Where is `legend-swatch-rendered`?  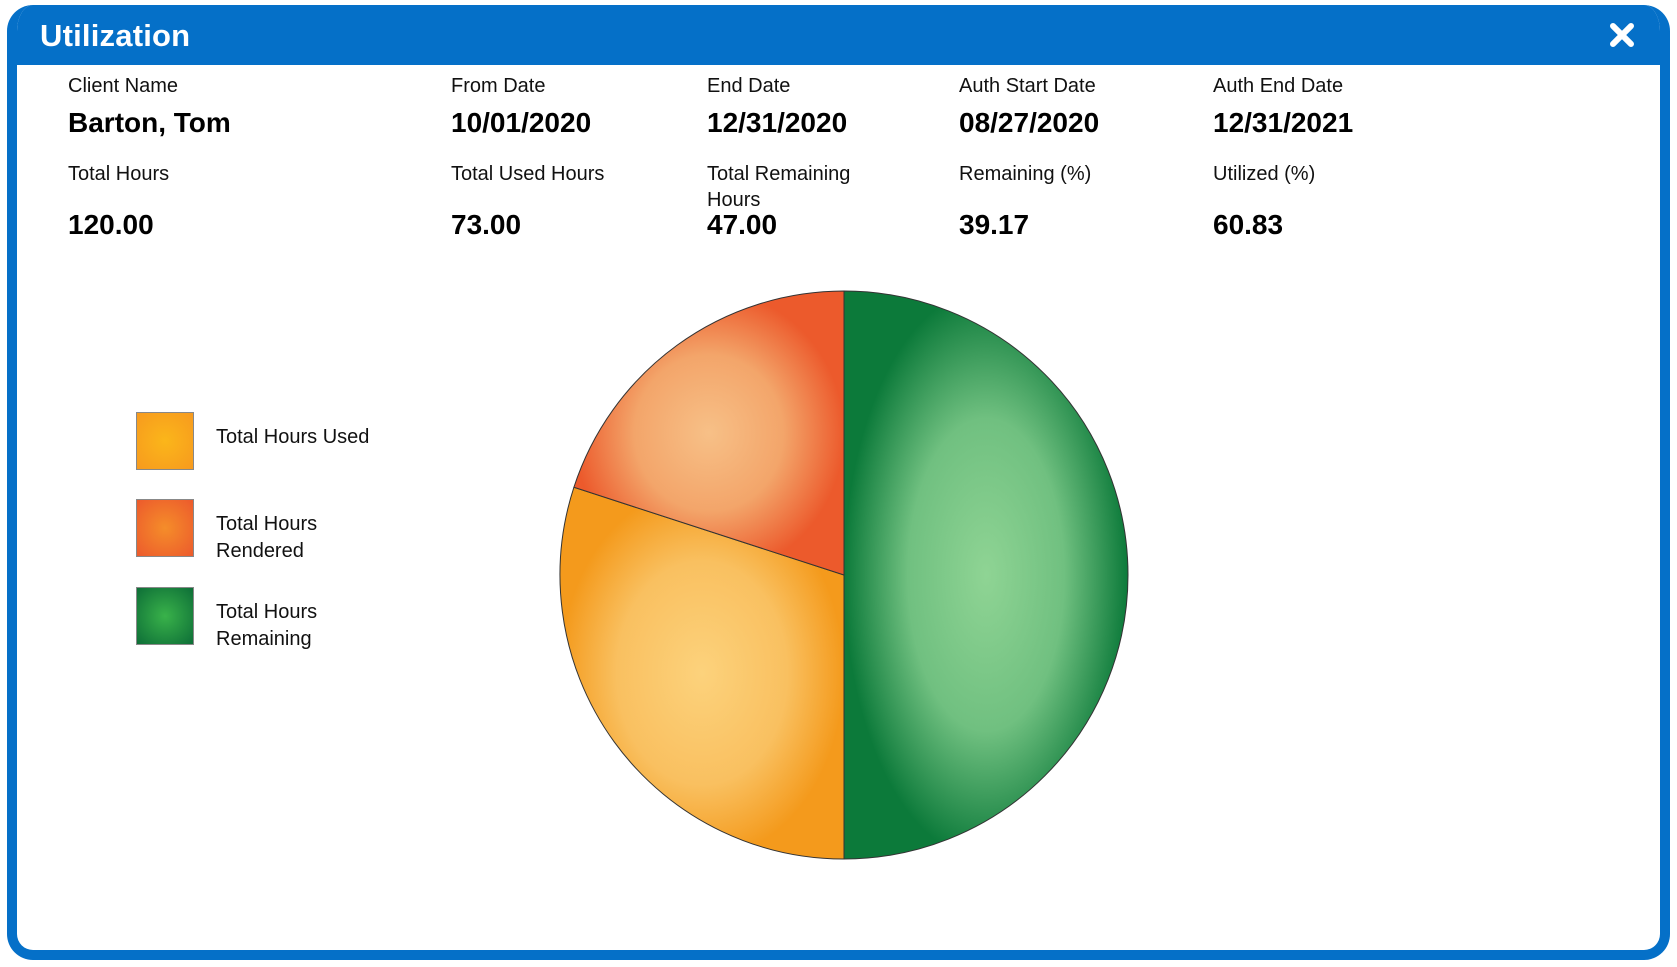
legend-swatch-rendered is located at coordinates (165, 528).